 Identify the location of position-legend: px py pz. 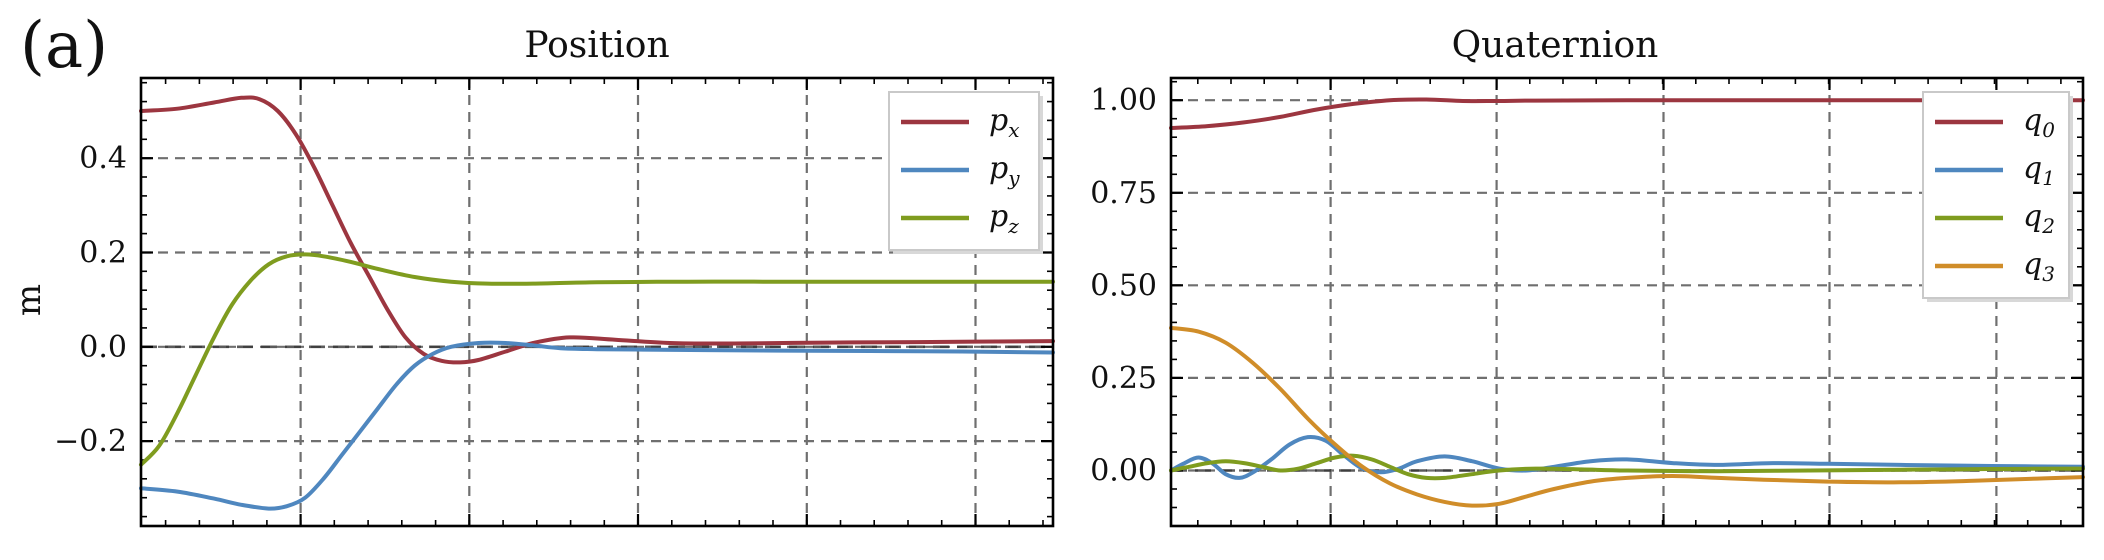
(965, 172).